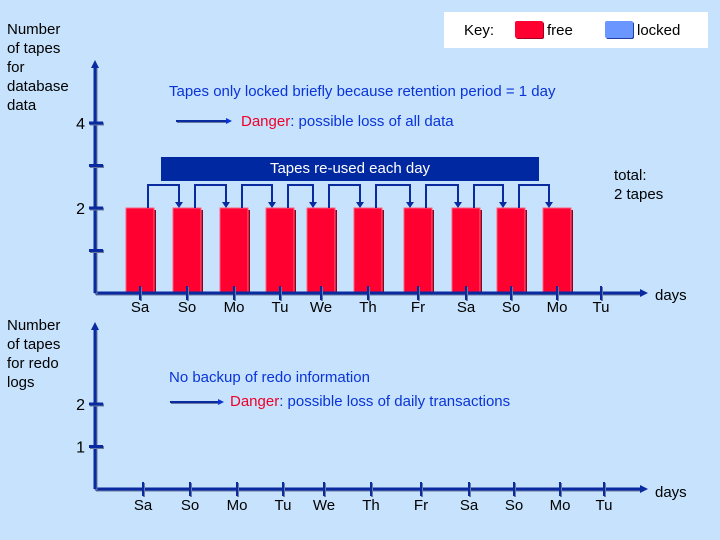 Image resolution: width=720 pixels, height=540 pixels. I want to click on label-line: database, so click(38, 86).